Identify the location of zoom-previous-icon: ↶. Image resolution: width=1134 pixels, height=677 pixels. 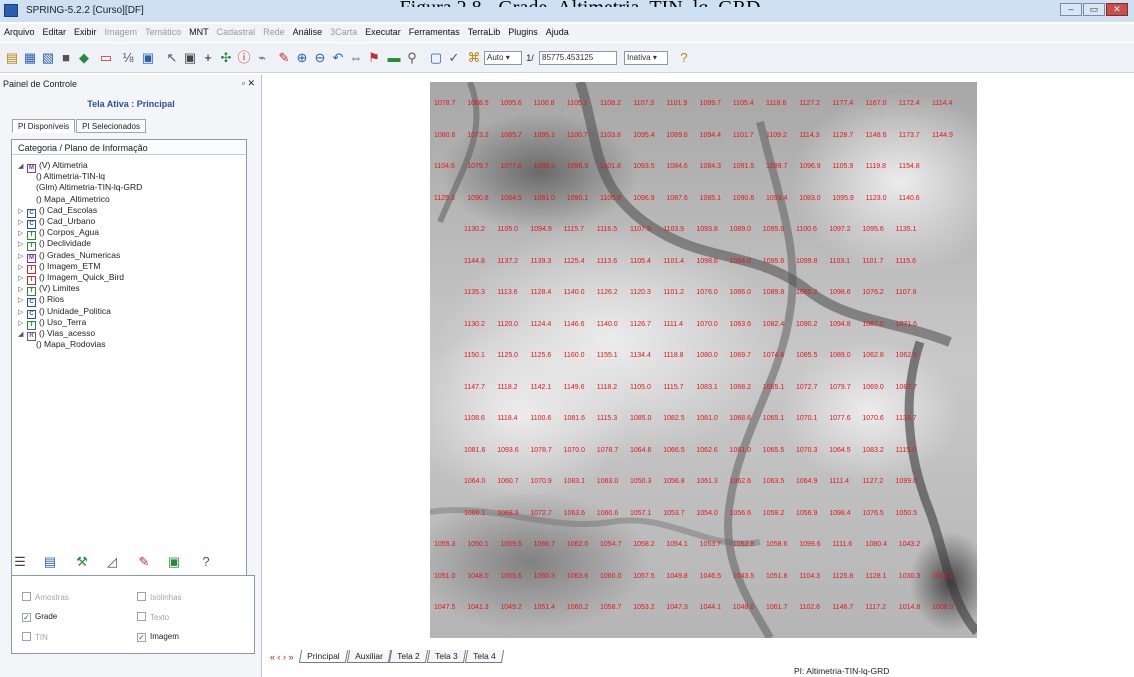
(338, 57).